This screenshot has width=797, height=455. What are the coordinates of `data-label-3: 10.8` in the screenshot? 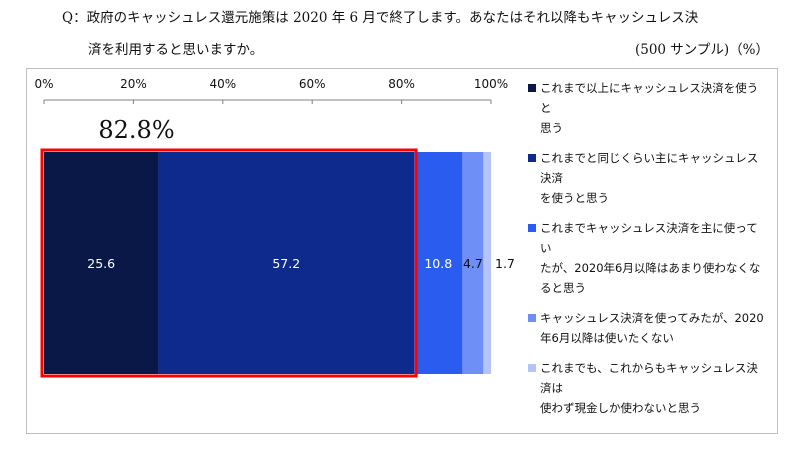 It's located at (438, 263).